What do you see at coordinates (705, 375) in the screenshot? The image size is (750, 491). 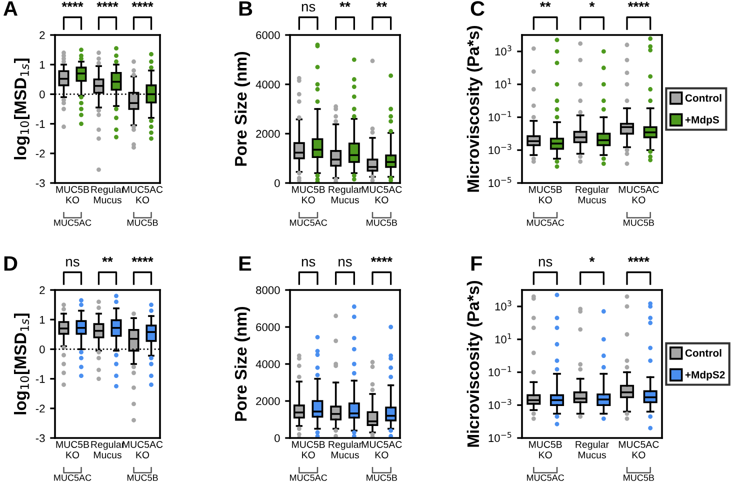 I see `legend-label: +MdpS2` at bounding box center [705, 375].